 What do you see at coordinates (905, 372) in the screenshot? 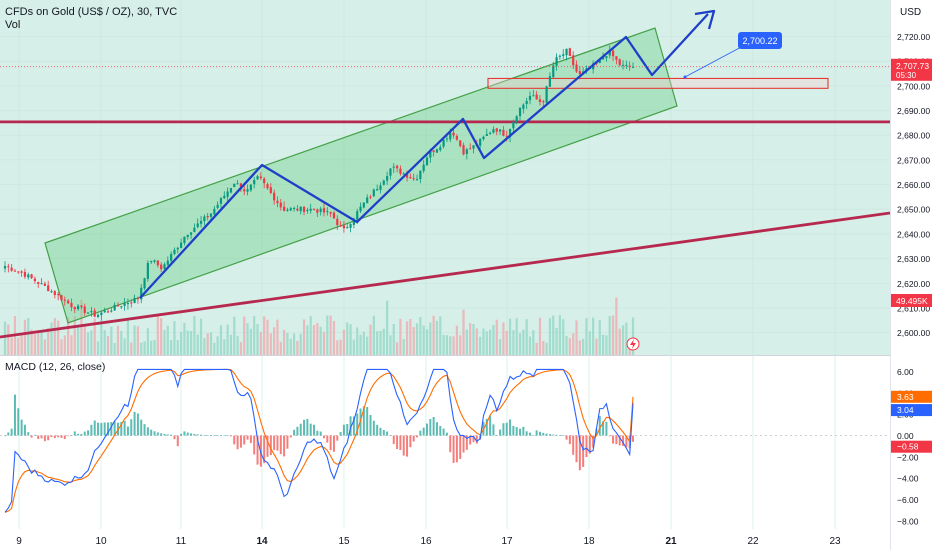
I see `macd-tick-label: 6.00` at bounding box center [905, 372].